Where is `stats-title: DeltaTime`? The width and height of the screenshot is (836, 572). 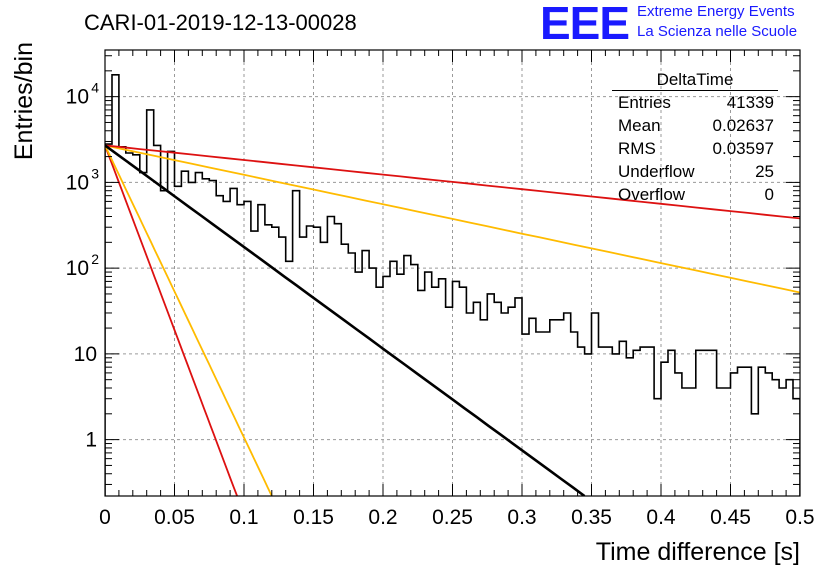 stats-title: DeltaTime is located at coordinates (695, 80).